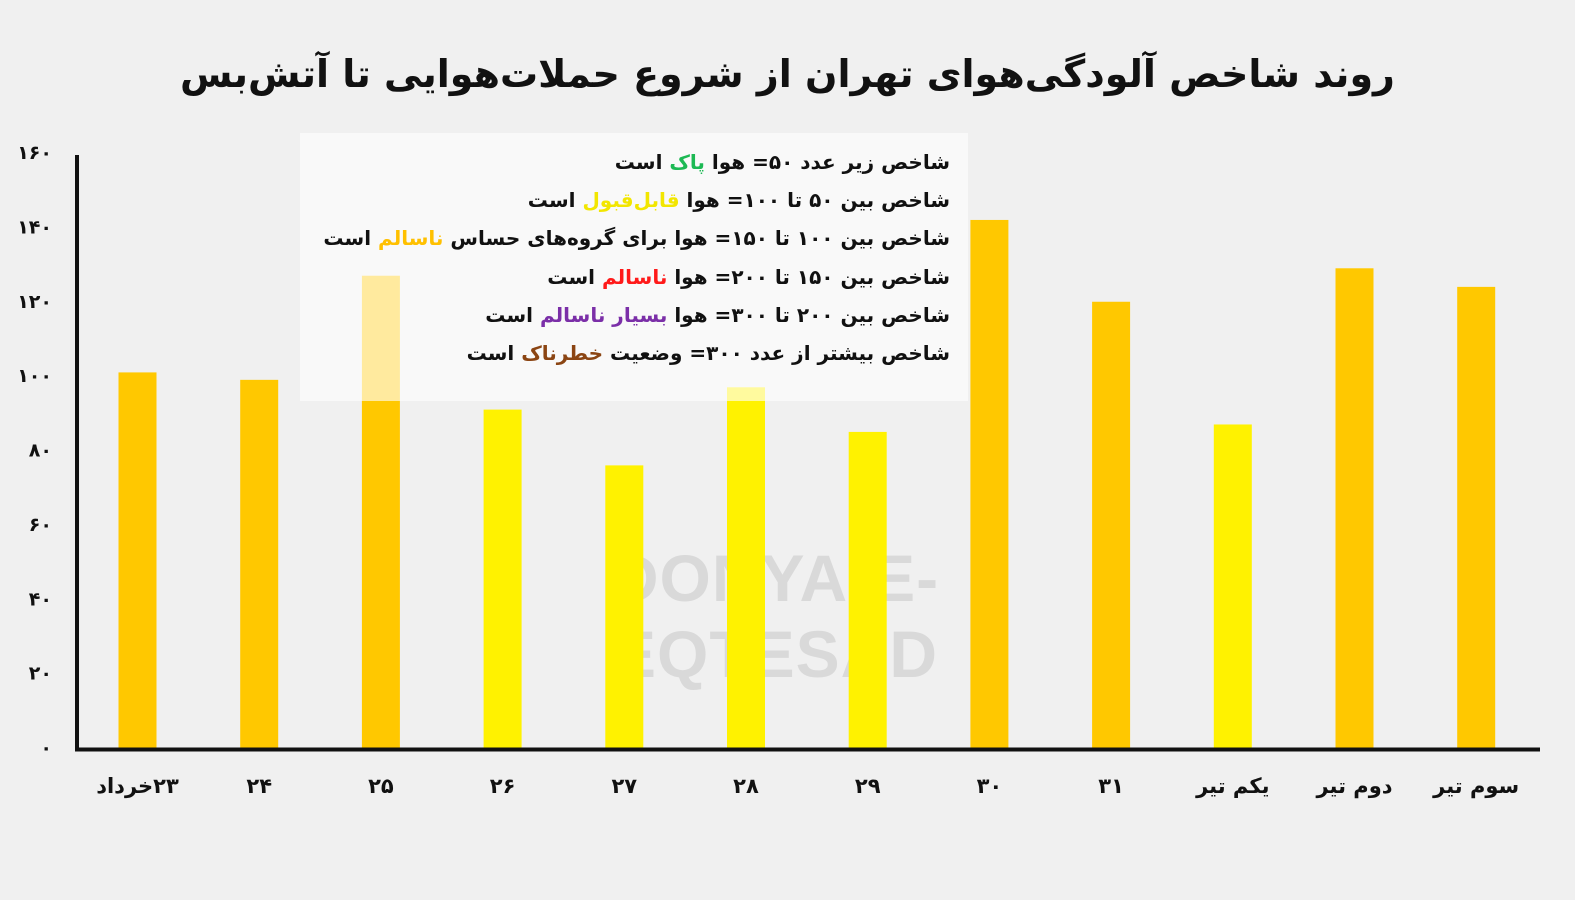 This screenshot has height=900, width=1575. I want to click on legend-line-6: شاخص بیشتر از عدد ۳۰۰= وضعیت خطرناک است, so click(634, 353).